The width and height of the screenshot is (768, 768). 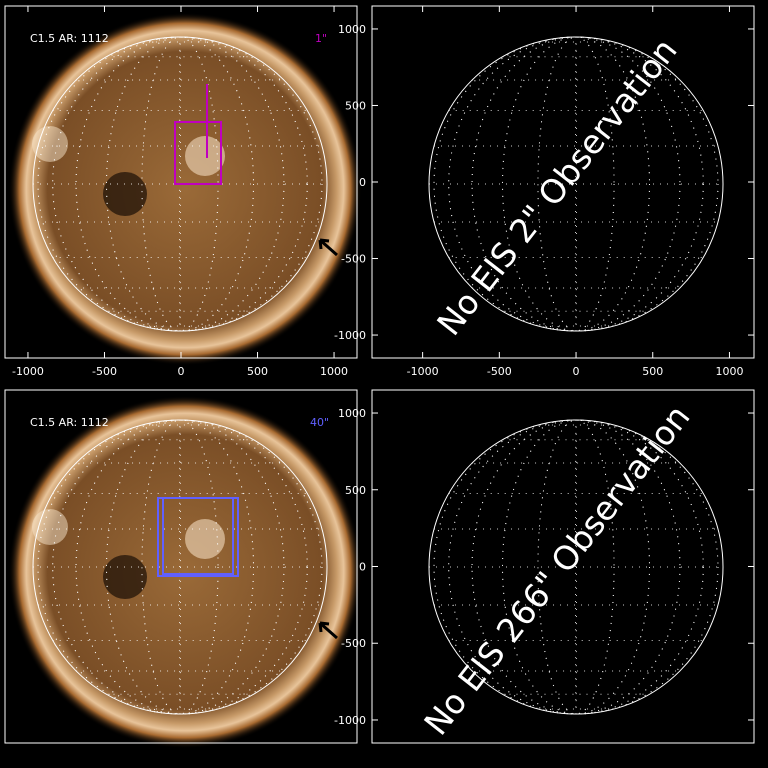 What do you see at coordinates (321, 38) in the screenshot?
I see `slit-label: 1"` at bounding box center [321, 38].